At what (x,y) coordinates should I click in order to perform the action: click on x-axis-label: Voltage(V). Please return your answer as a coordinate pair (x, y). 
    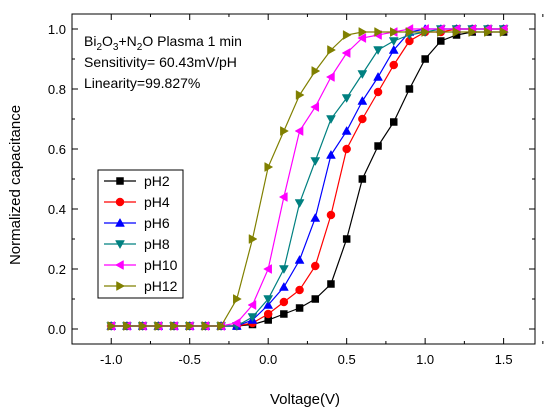
    Looking at the image, I should click on (305, 399).